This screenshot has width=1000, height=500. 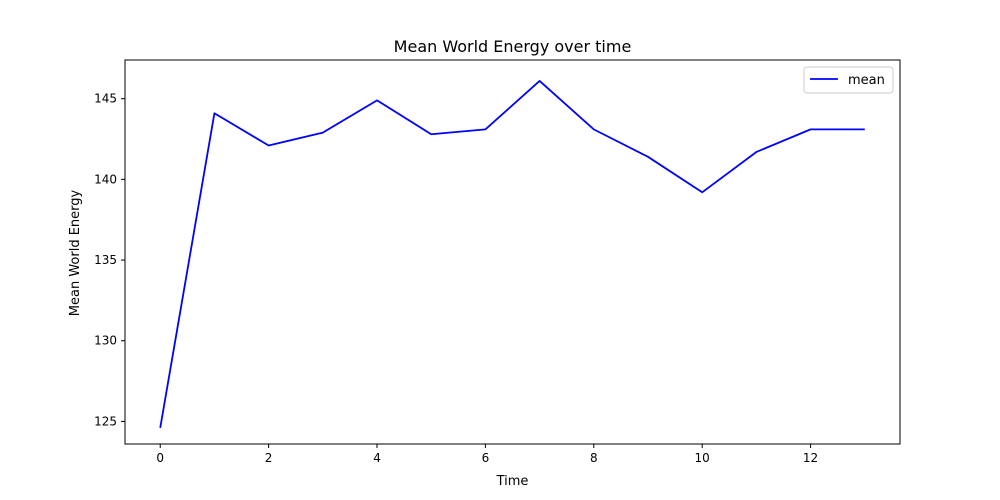 I want to click on x-axis-label: Time, so click(x=512, y=481).